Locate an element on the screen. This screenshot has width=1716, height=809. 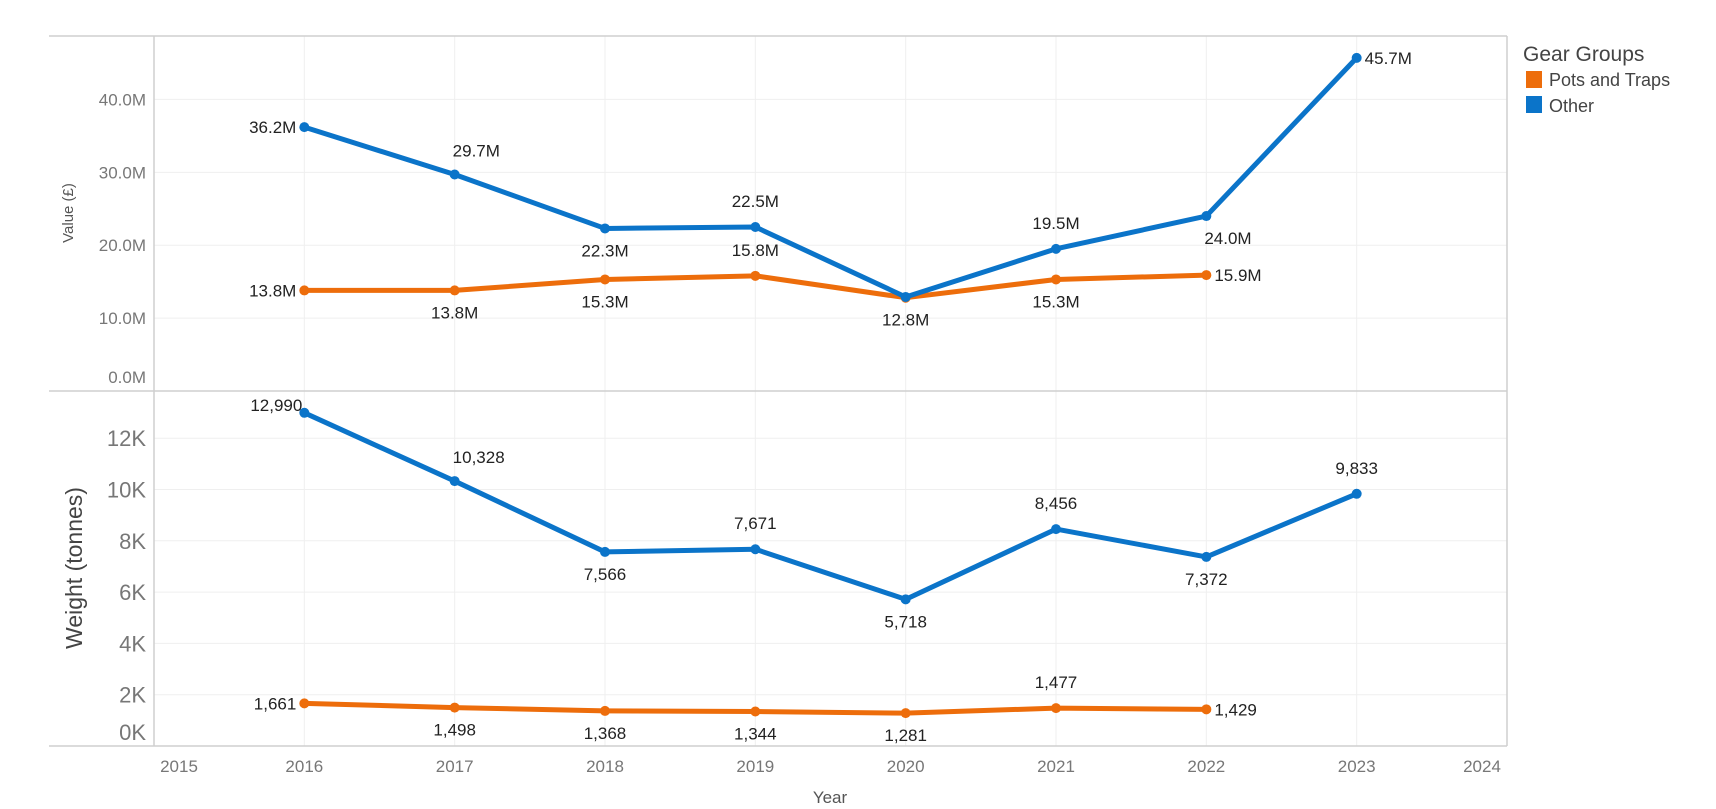
x-tick-label: 2022 is located at coordinates (1206, 766).